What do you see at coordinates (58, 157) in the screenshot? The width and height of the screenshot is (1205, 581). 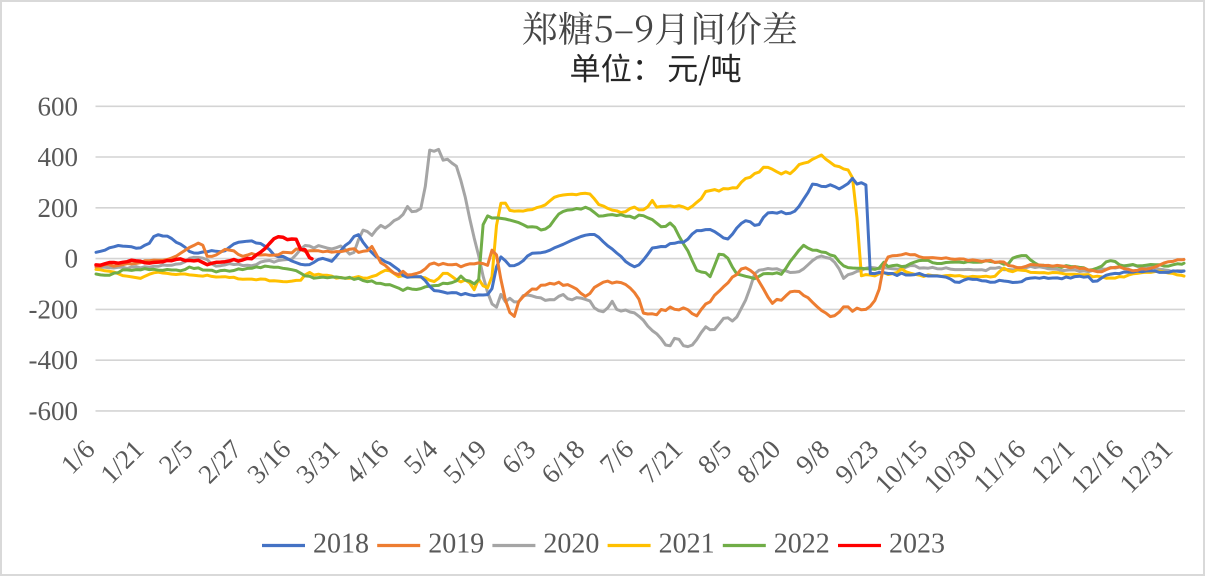 I see `svg-text: 400` at bounding box center [58, 157].